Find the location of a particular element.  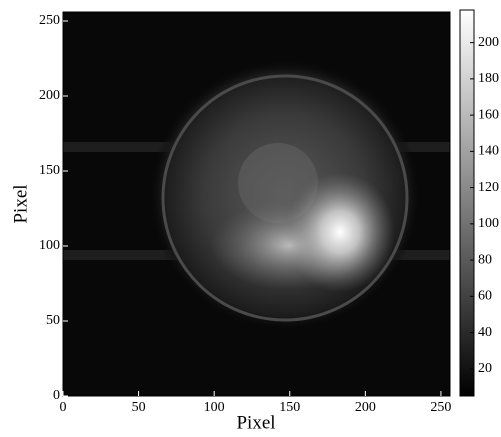

y-tick-label: 200 is located at coordinates (49, 95).